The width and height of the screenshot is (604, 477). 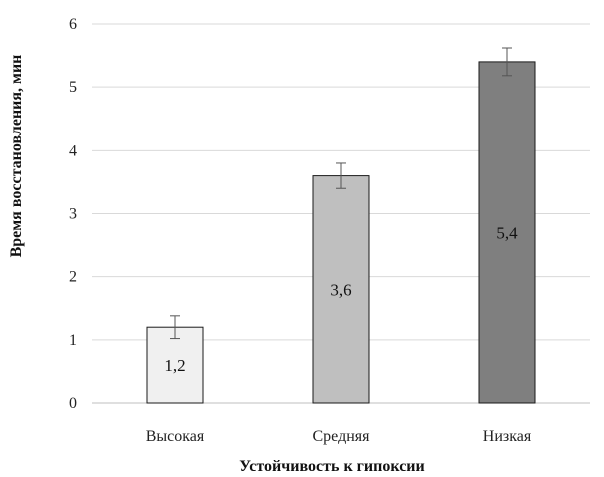 I want to click on data-label: 1,2, so click(x=174, y=365).